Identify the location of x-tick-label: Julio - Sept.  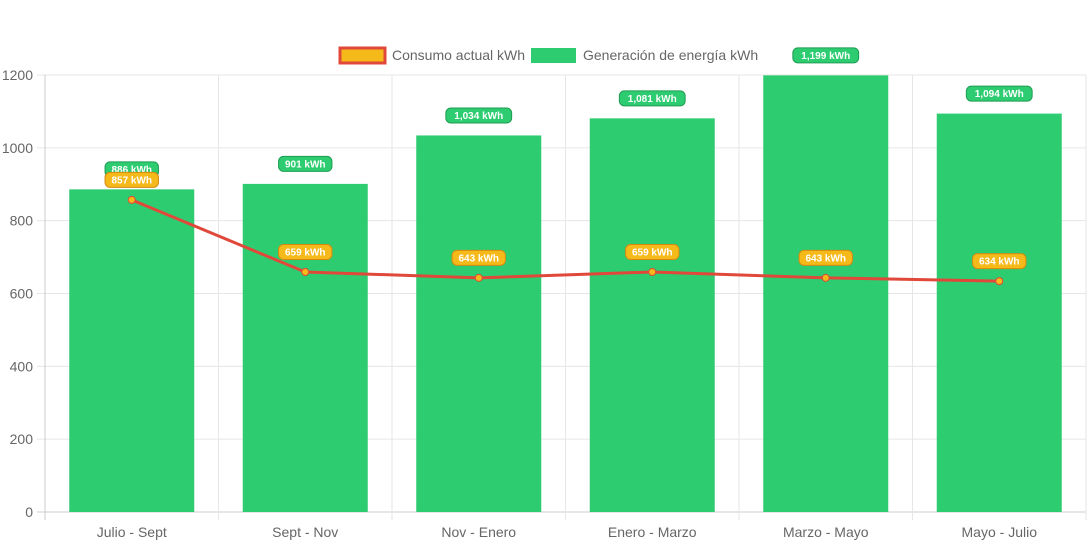
(132, 532).